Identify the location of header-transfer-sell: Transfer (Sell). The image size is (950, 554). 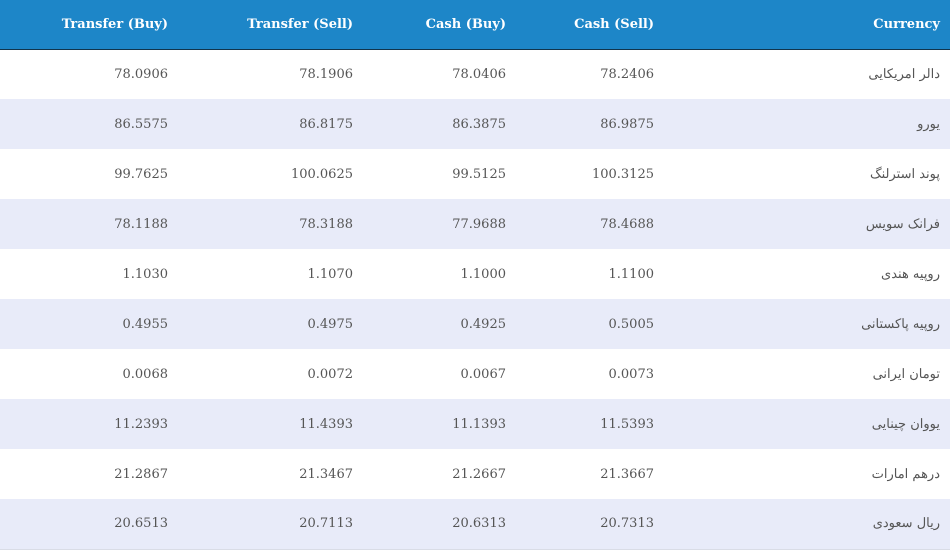
(270, 25).